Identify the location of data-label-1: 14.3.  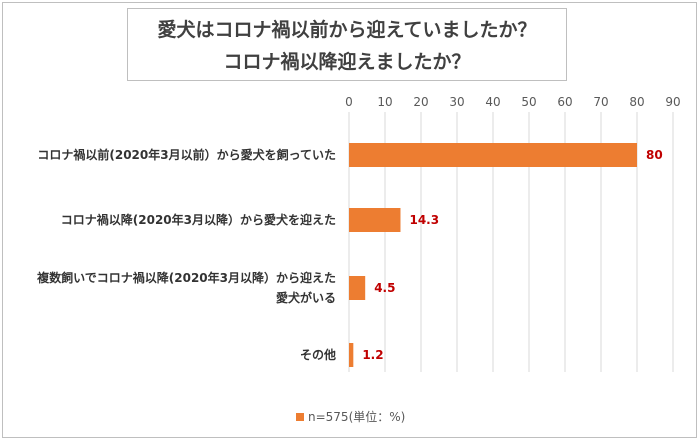
(424, 220).